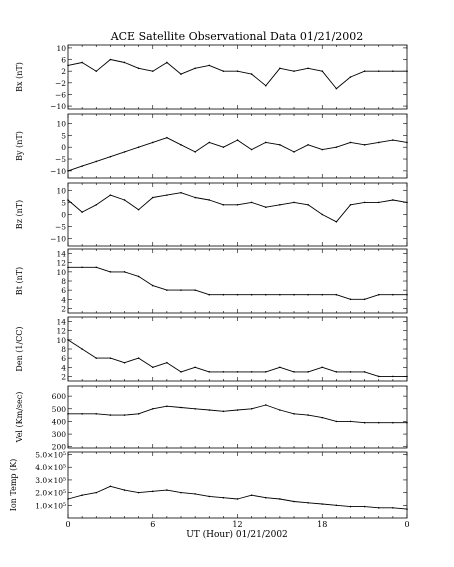  Describe the element at coordinates (63, 349) in the screenshot. I see `y-tick-label: 8` at that location.